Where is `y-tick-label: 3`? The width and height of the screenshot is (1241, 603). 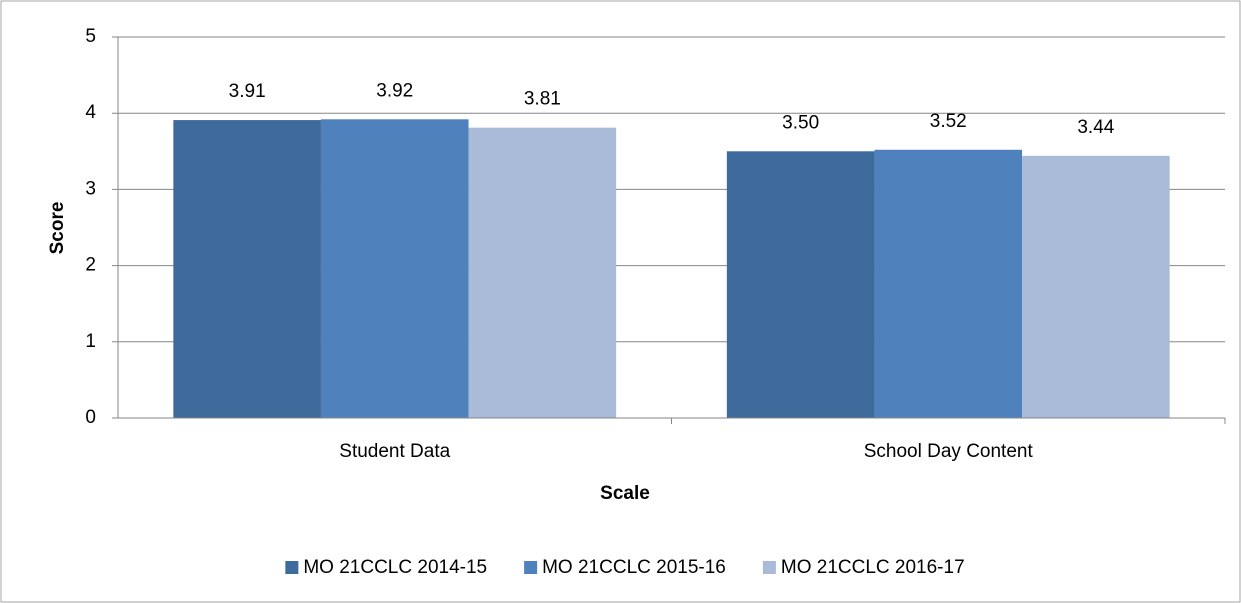
y-tick-label: 3 is located at coordinates (90, 188).